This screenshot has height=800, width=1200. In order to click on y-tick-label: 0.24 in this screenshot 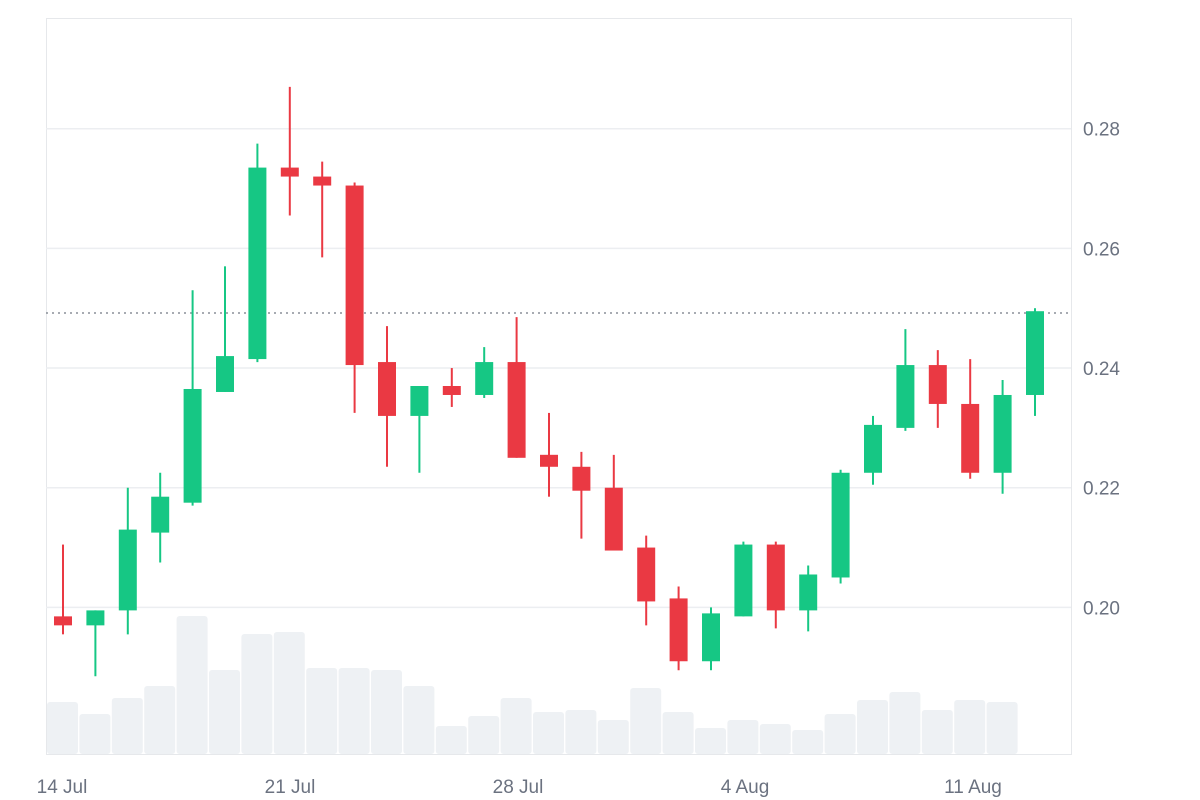, I will do `click(1101, 369)`.